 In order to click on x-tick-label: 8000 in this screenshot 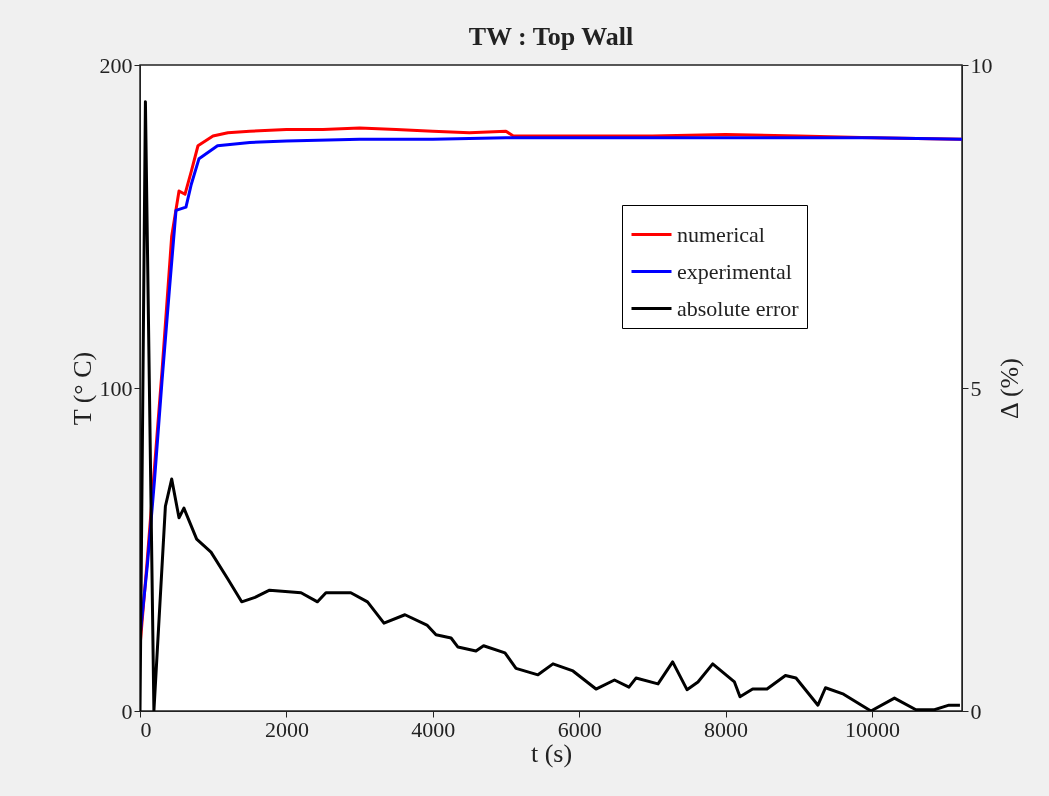, I will do `click(726, 729)`.